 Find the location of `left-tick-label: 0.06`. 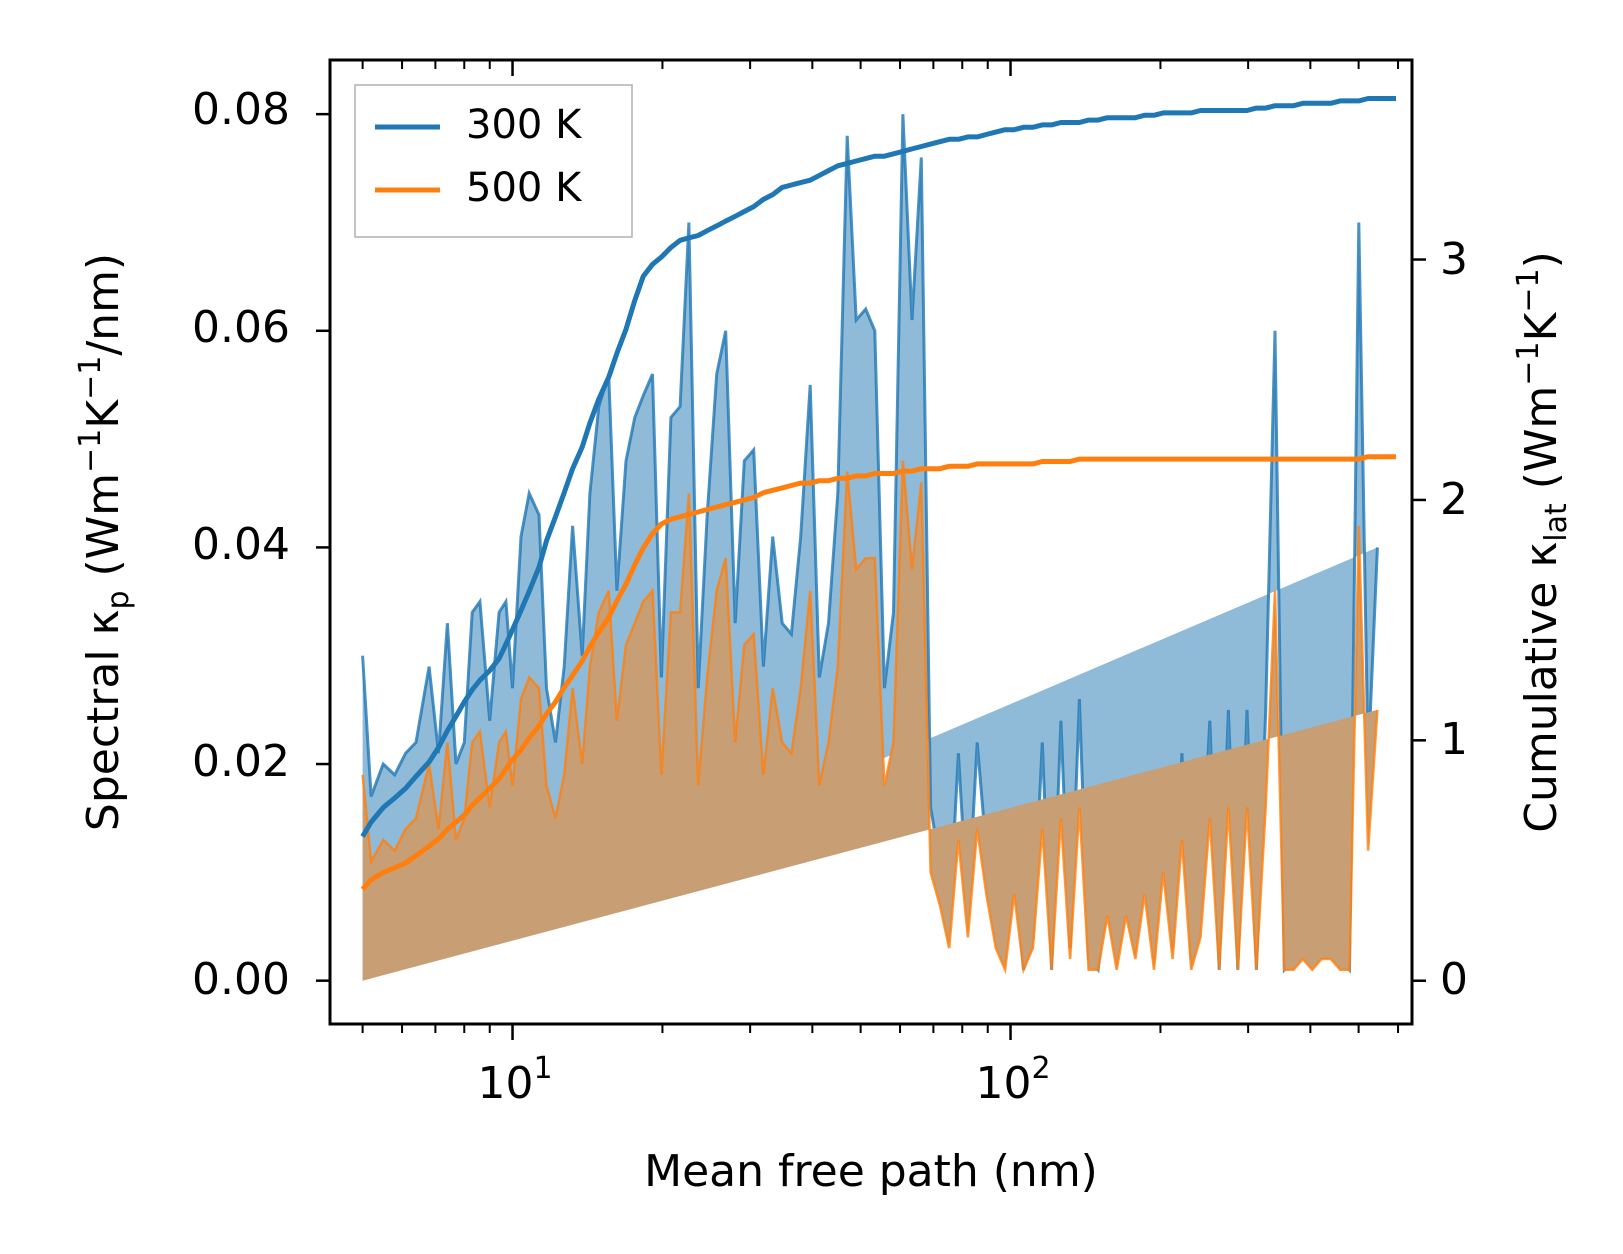

left-tick-label: 0.06 is located at coordinates (241, 327).